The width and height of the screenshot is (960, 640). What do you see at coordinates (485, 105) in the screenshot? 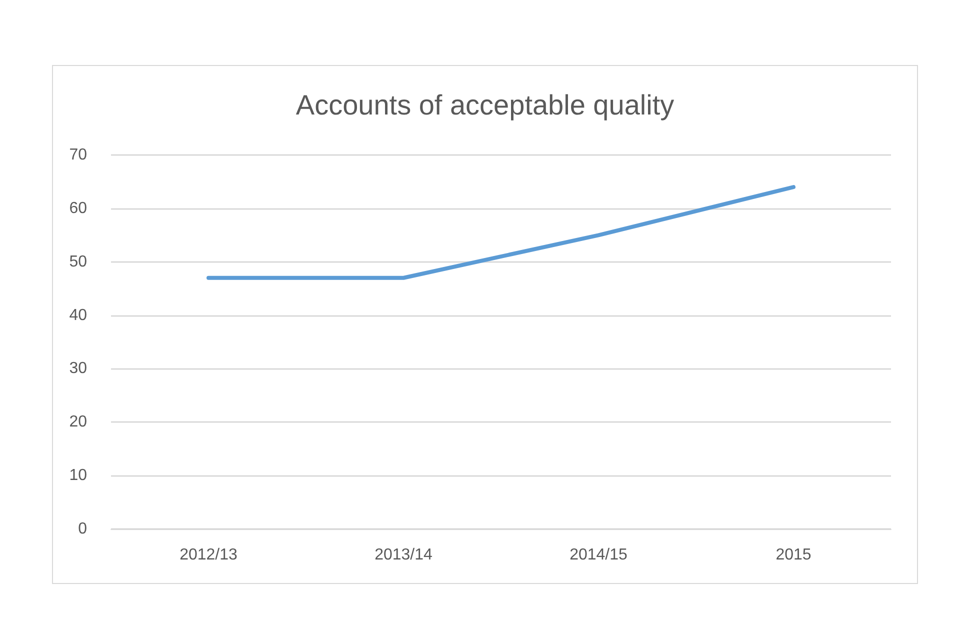
I see `chart-title: Accounts of acceptable quality` at bounding box center [485, 105].